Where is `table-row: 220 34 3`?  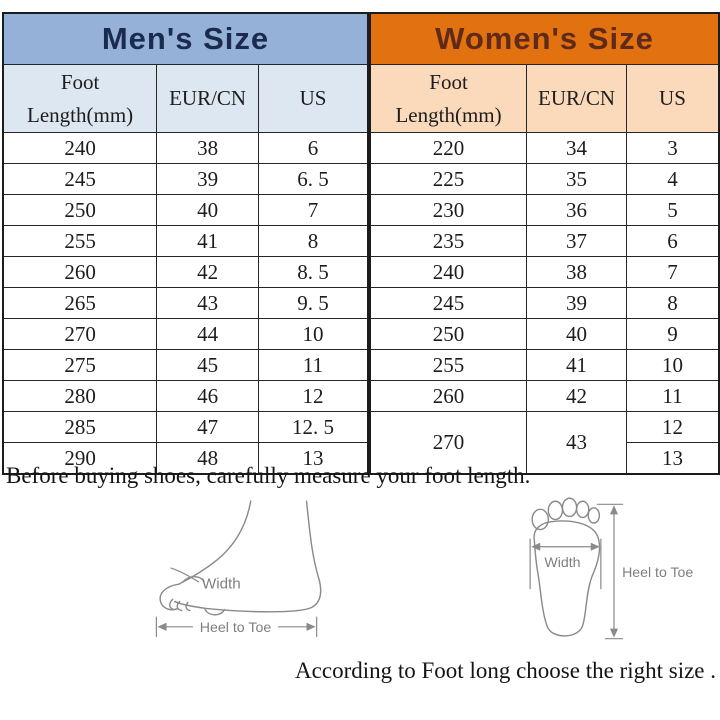 table-row: 220 34 3 is located at coordinates (544, 148).